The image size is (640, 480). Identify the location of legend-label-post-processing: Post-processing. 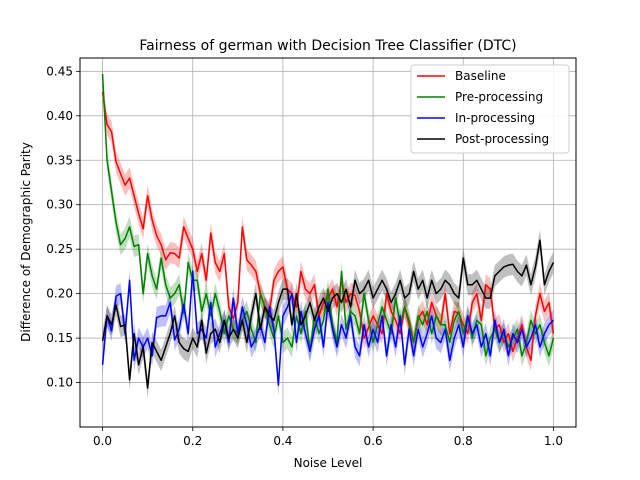
(502, 139).